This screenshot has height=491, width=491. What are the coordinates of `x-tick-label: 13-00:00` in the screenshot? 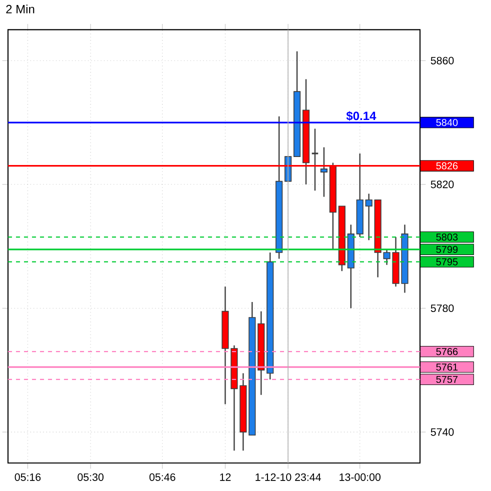 It's located at (360, 477).